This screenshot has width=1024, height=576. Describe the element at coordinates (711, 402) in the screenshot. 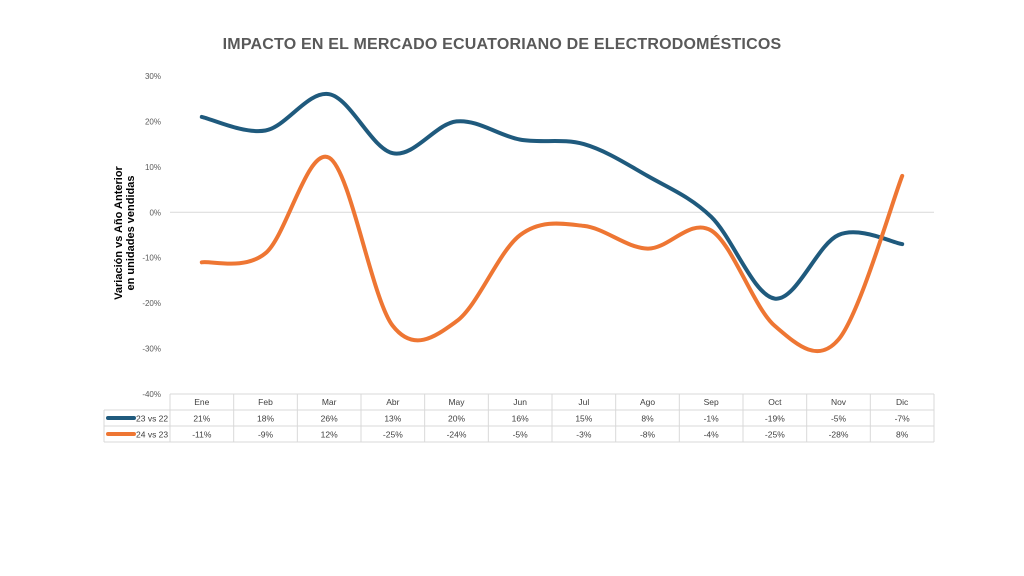

I see `x-tick-label: Sep` at that location.